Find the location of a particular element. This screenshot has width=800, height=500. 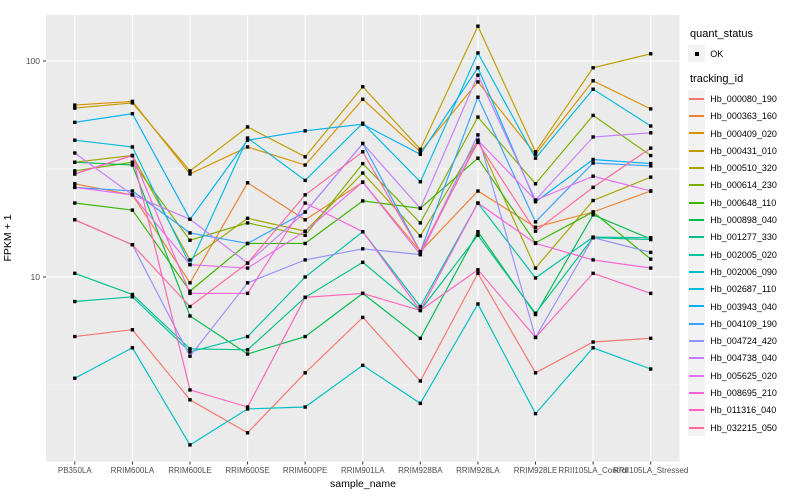

legend-label: Hb_000409_020 is located at coordinates (743, 133).